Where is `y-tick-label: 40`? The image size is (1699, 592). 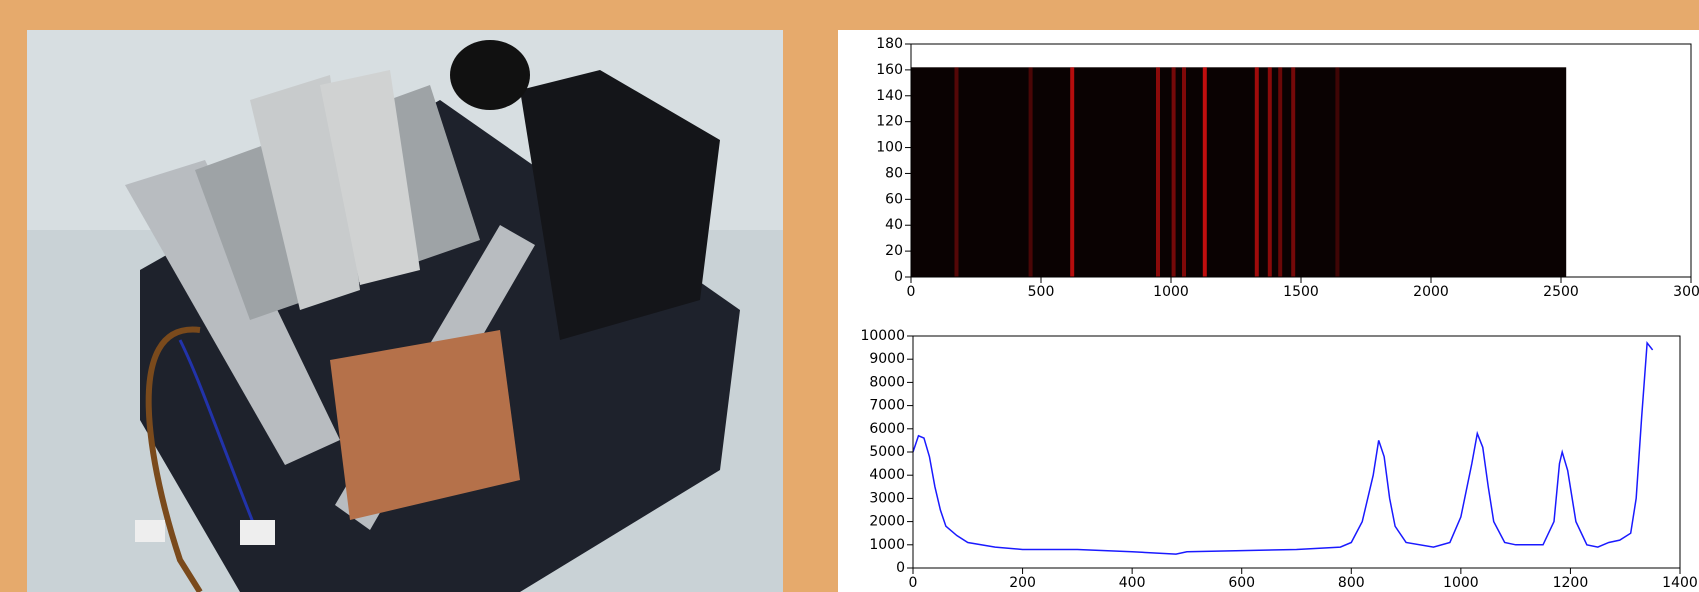 y-tick-label: 40 is located at coordinates (894, 225).